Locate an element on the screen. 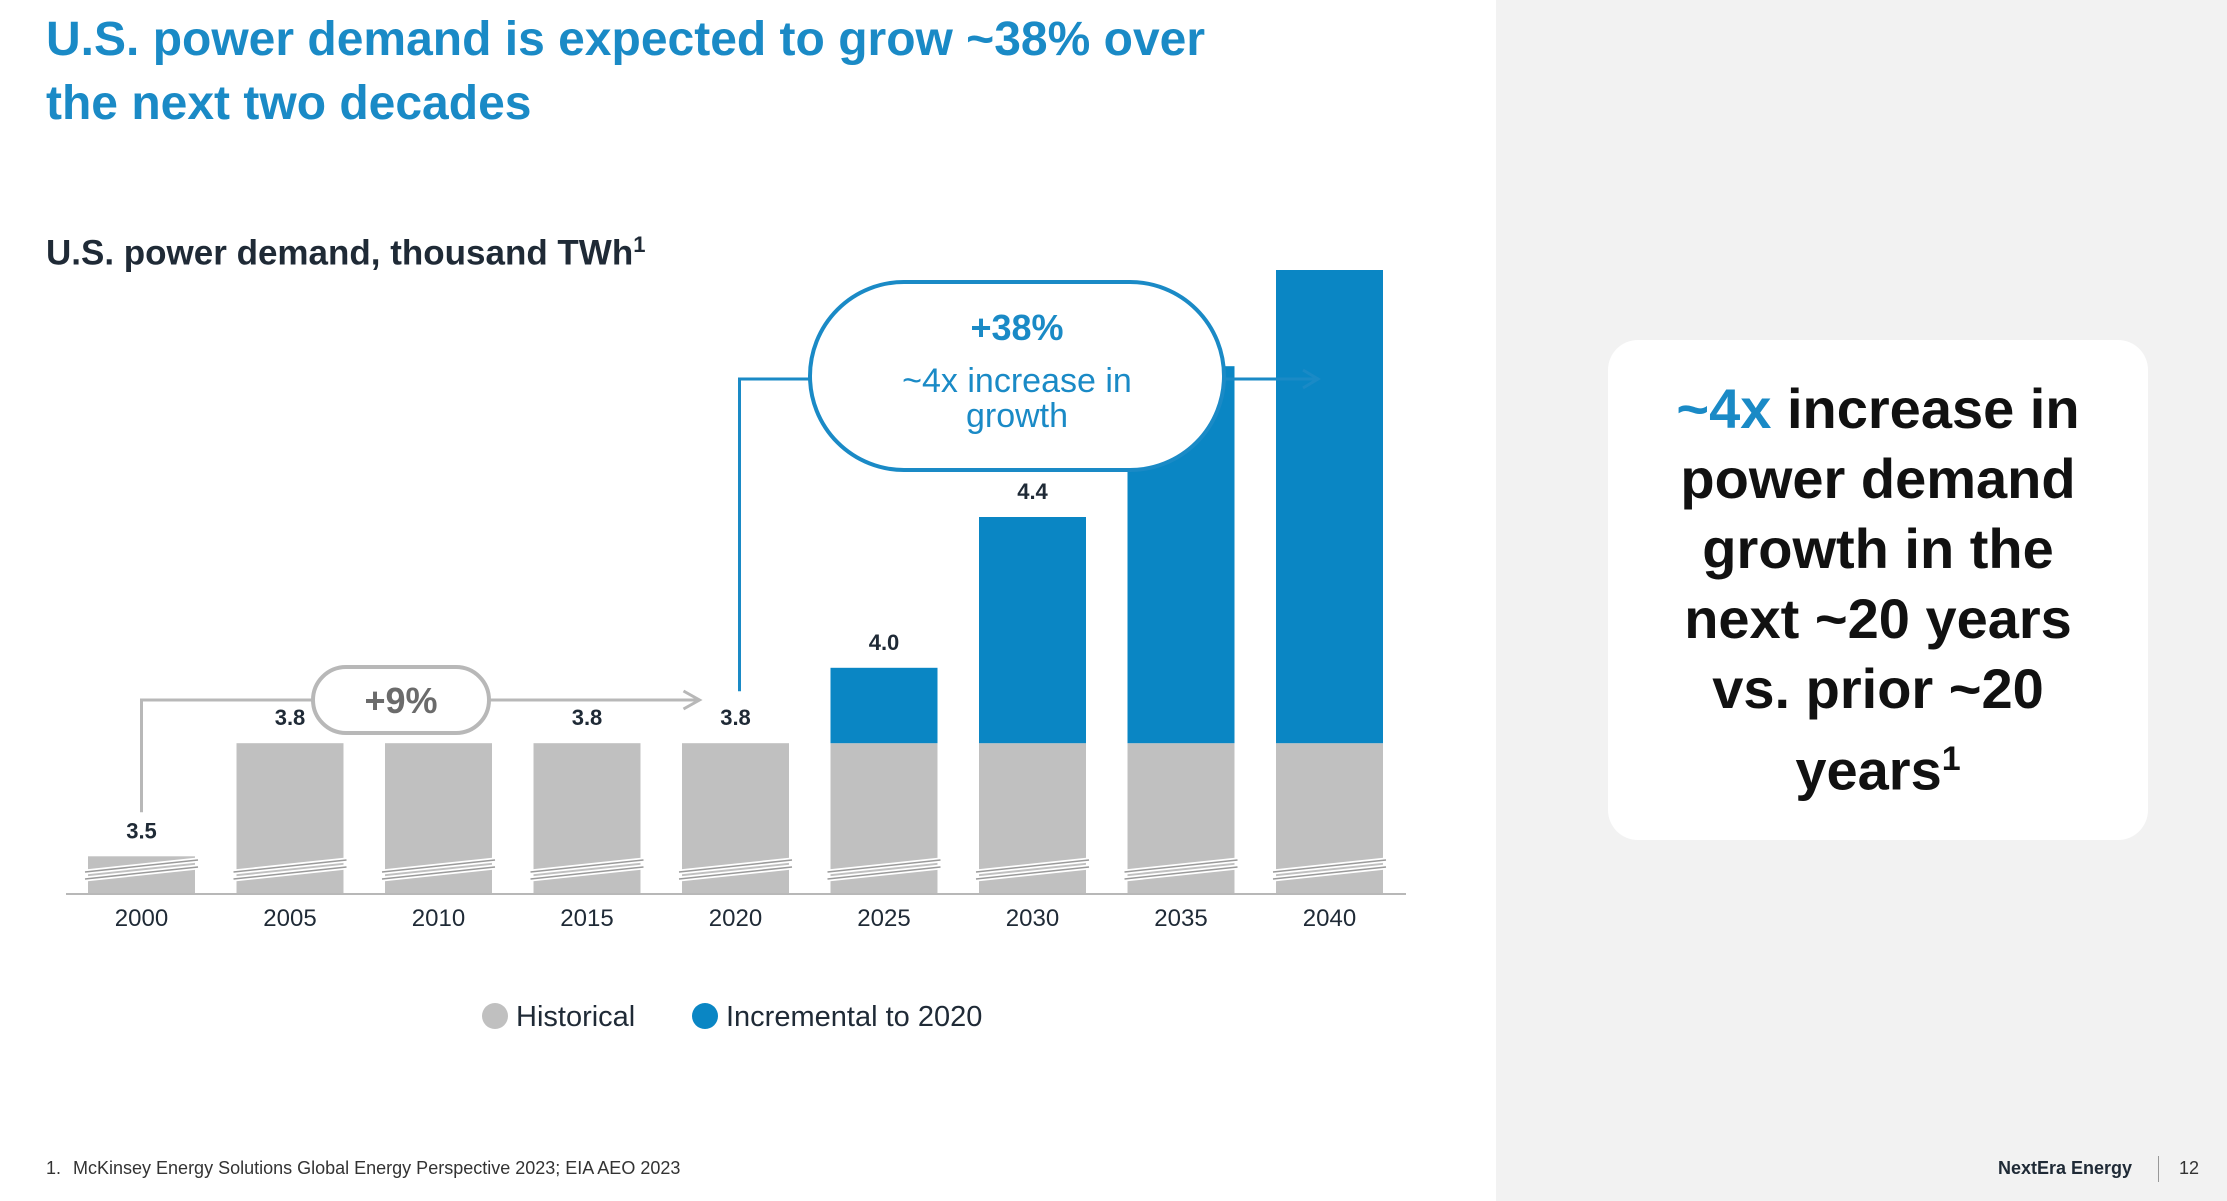  page-title-line-2: the next two decades is located at coordinates (289, 103).